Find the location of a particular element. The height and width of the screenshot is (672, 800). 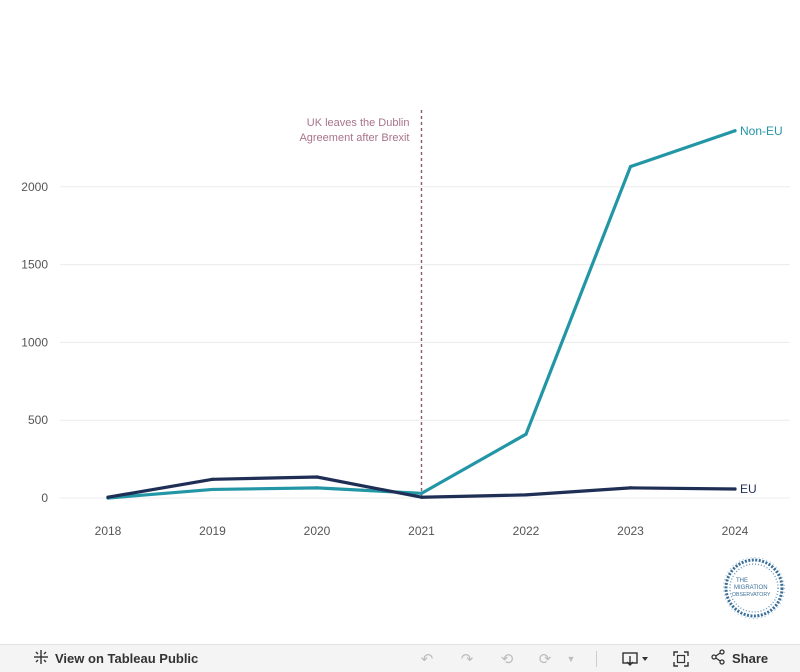

data-point-non-eu-2024 is located at coordinates (735, 131).